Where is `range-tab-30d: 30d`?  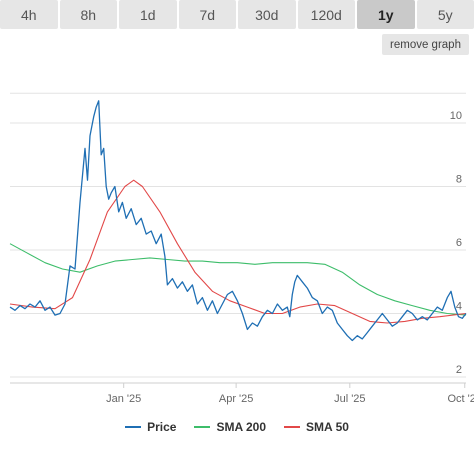 range-tab-30d: 30d is located at coordinates (267, 14).